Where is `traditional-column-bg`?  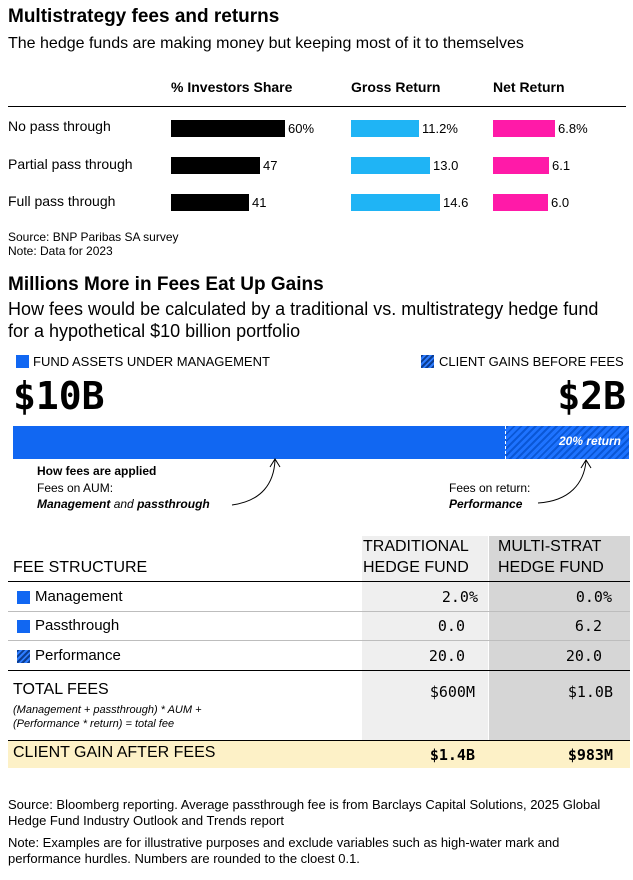
traditional-column-bg is located at coordinates (425, 652).